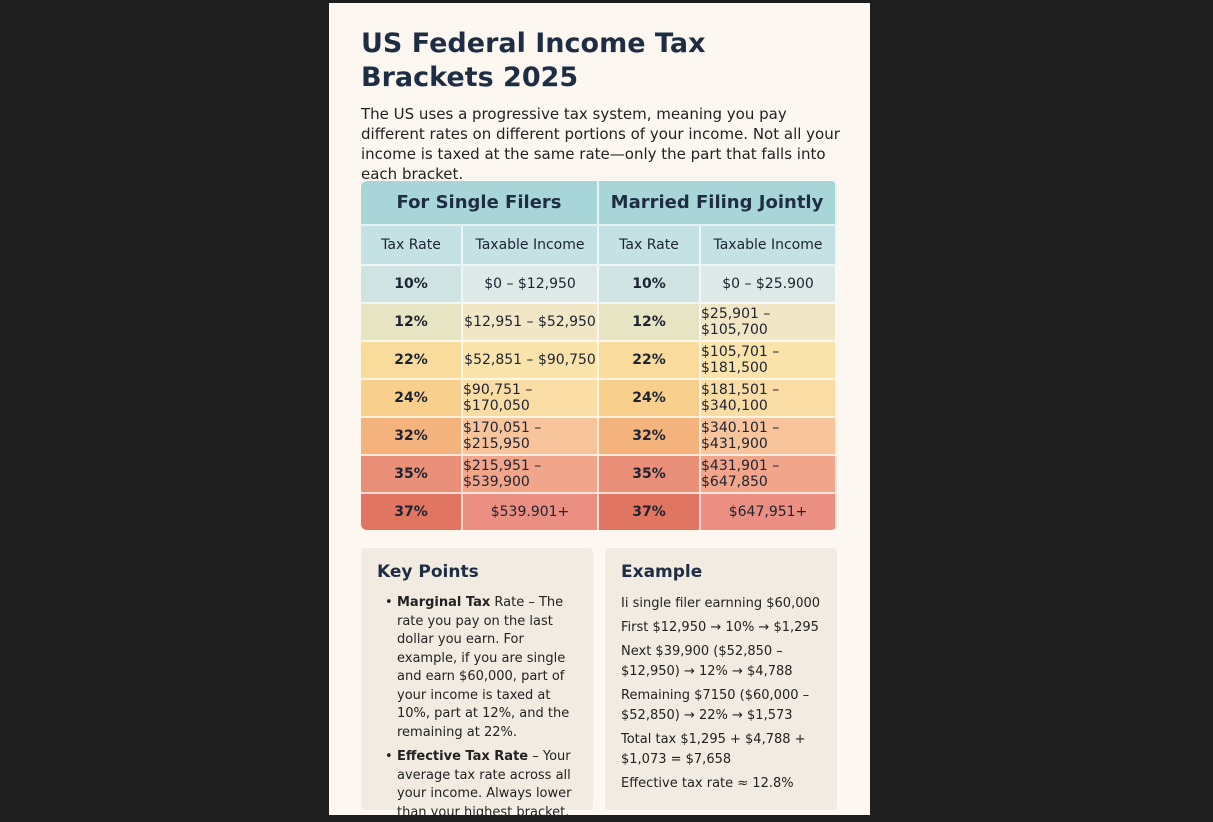 The image size is (1213, 822). I want to click on married-income-cell: $0 – $25.900, so click(769, 285).